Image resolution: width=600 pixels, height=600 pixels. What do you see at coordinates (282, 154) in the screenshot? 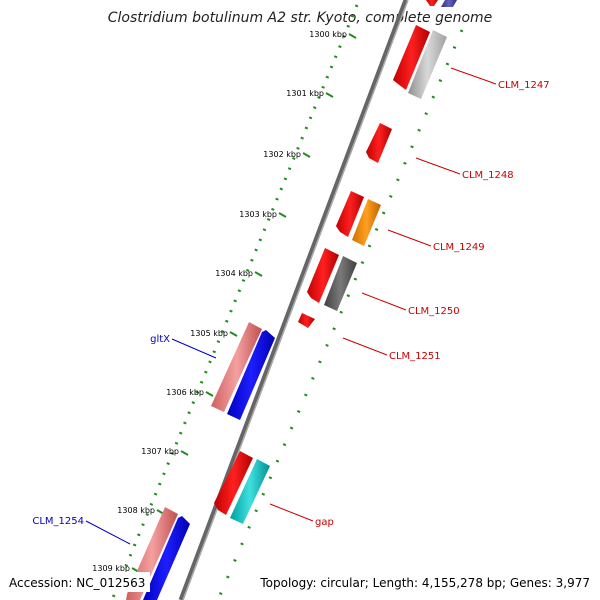
I see `tick-label: 1302 kbp` at bounding box center [282, 154].